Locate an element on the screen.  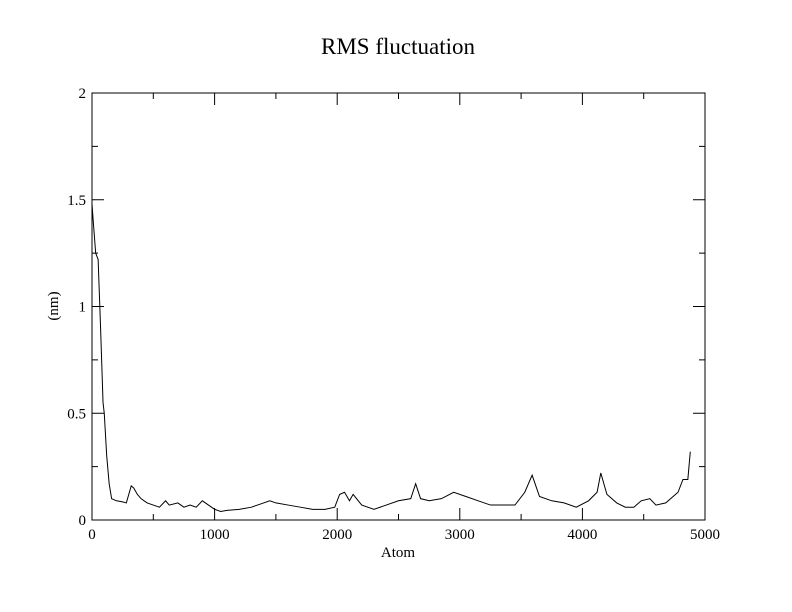
y-tick-label: 2 is located at coordinates (83, 94).